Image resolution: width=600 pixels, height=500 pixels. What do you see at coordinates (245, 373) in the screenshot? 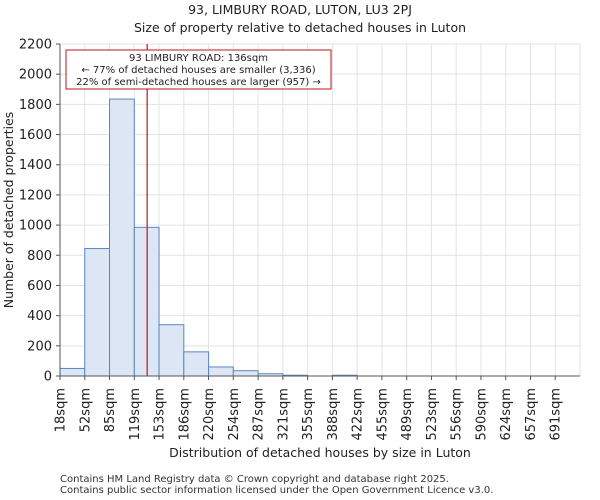
I see `bar-254sqm` at bounding box center [245, 373].